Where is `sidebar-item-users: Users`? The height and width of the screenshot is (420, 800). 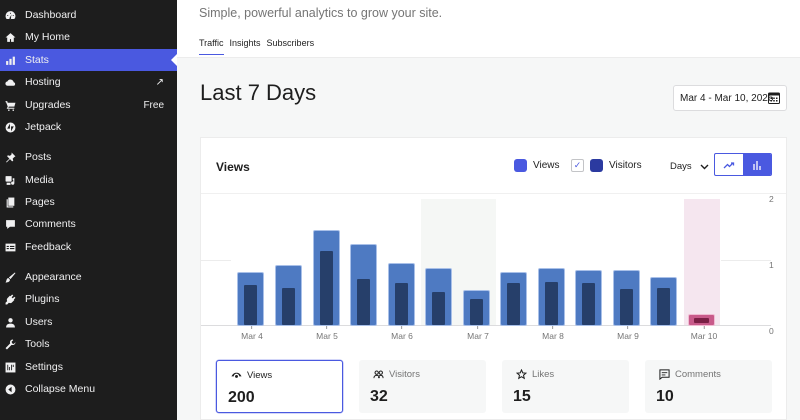 sidebar-item-users: Users is located at coordinates (88, 322).